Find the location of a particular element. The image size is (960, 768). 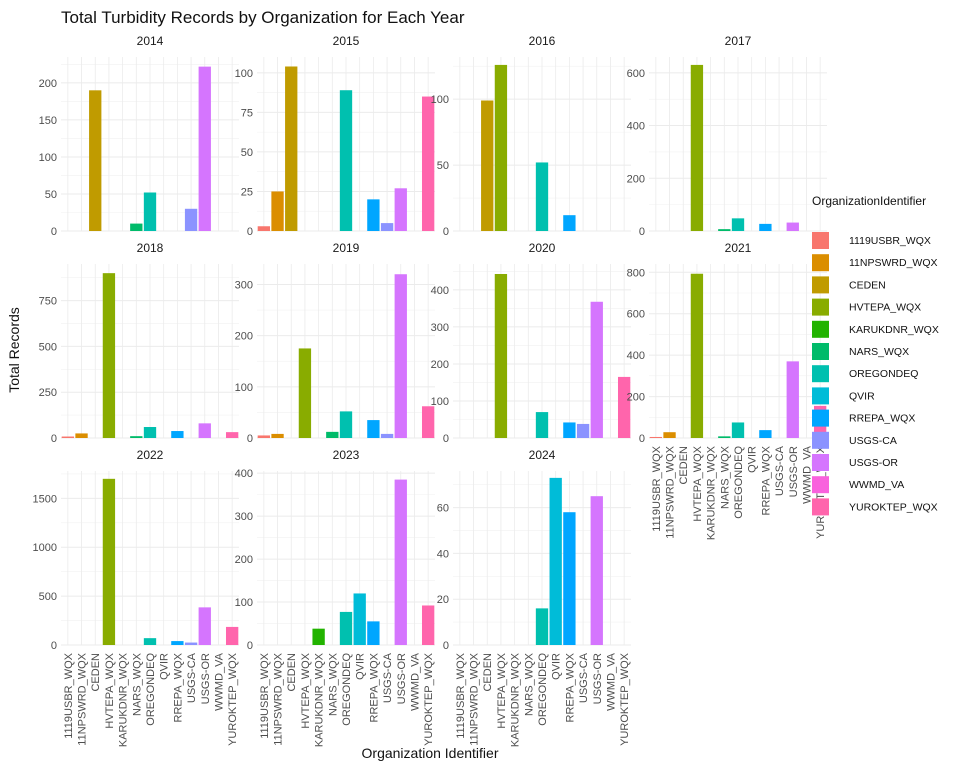

bar-2022-HVTEPA_WQX is located at coordinates (109, 561).